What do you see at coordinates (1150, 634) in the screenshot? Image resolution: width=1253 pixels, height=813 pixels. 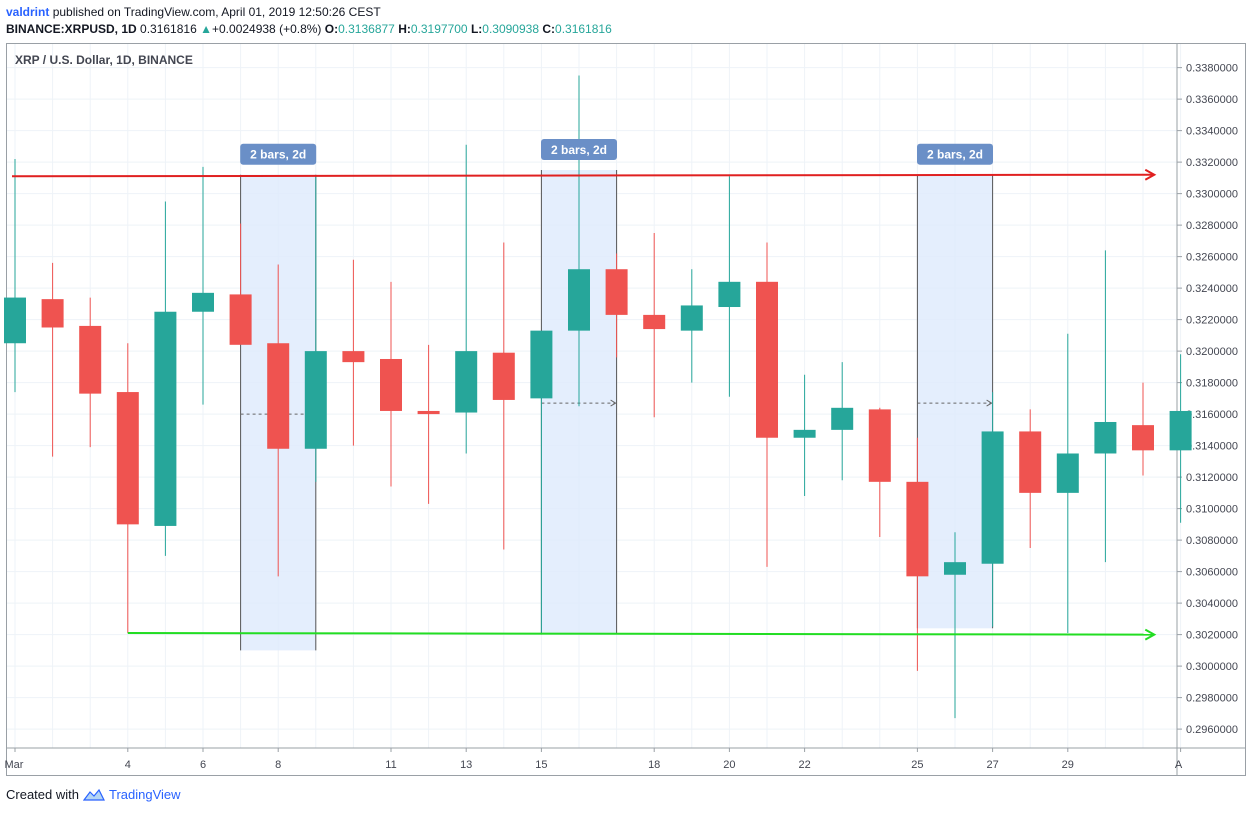 I see `support-arrowhead` at bounding box center [1150, 634].